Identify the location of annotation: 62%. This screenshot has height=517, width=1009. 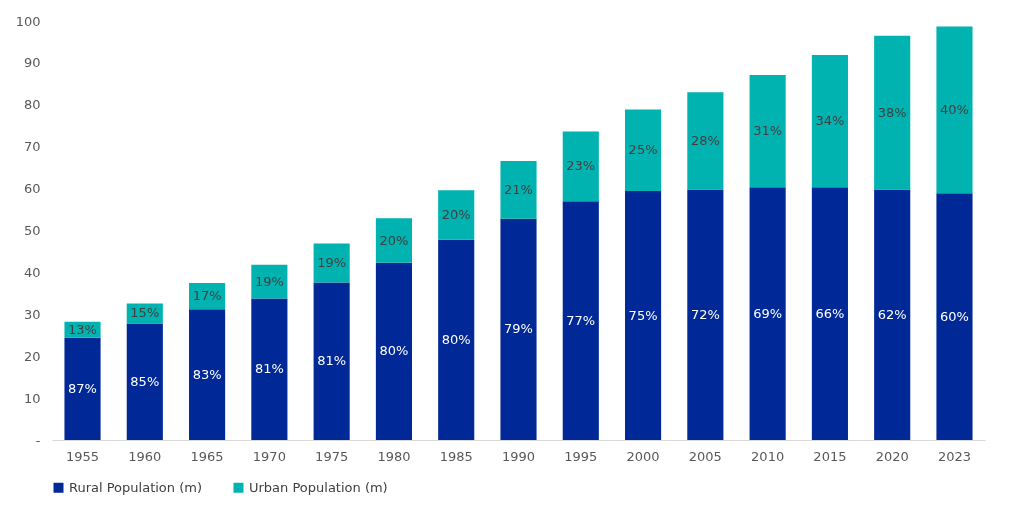
(892, 314).